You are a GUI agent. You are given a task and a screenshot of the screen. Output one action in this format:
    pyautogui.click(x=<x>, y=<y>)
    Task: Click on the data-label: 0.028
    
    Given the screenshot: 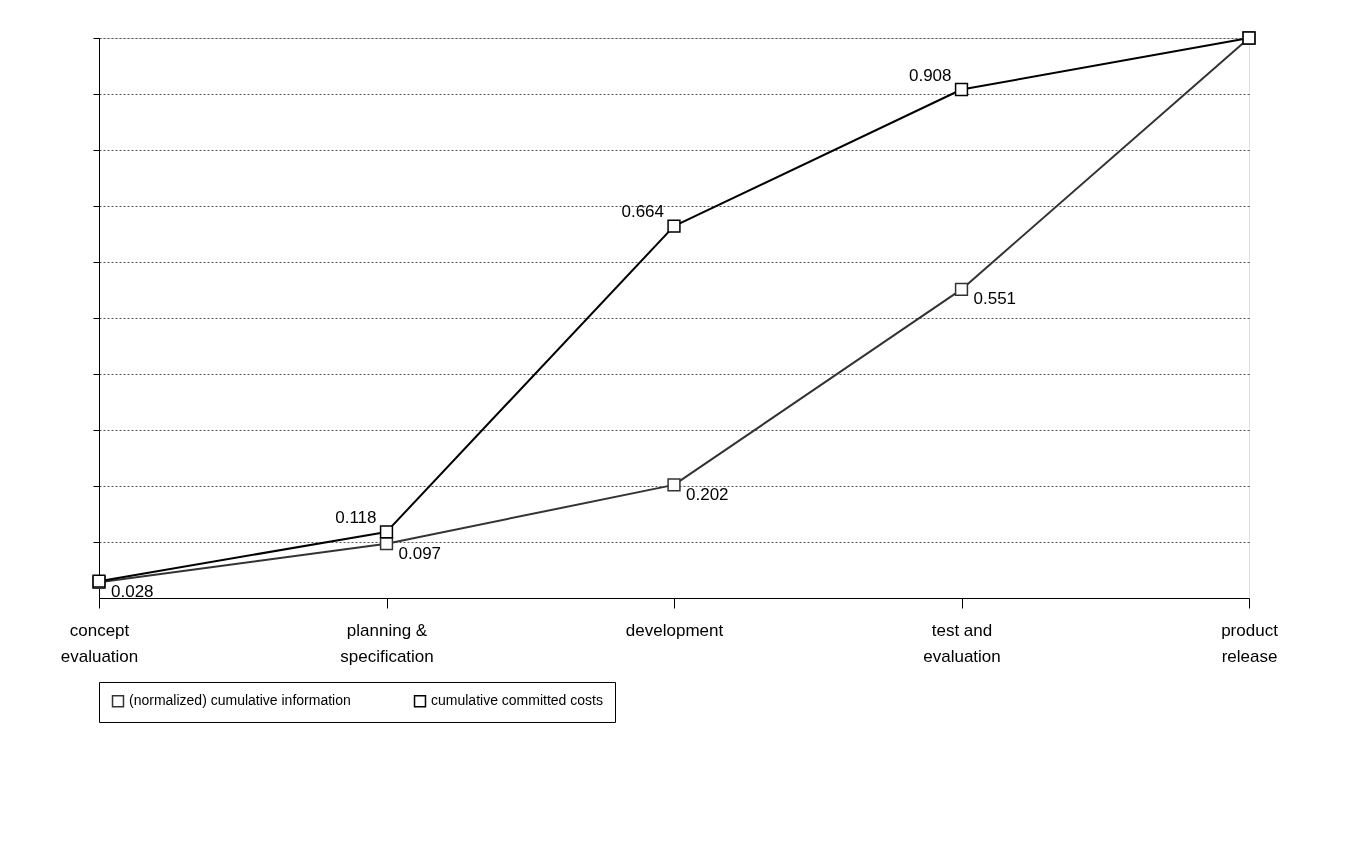 What is the action you would take?
    pyautogui.click(x=132, y=592)
    